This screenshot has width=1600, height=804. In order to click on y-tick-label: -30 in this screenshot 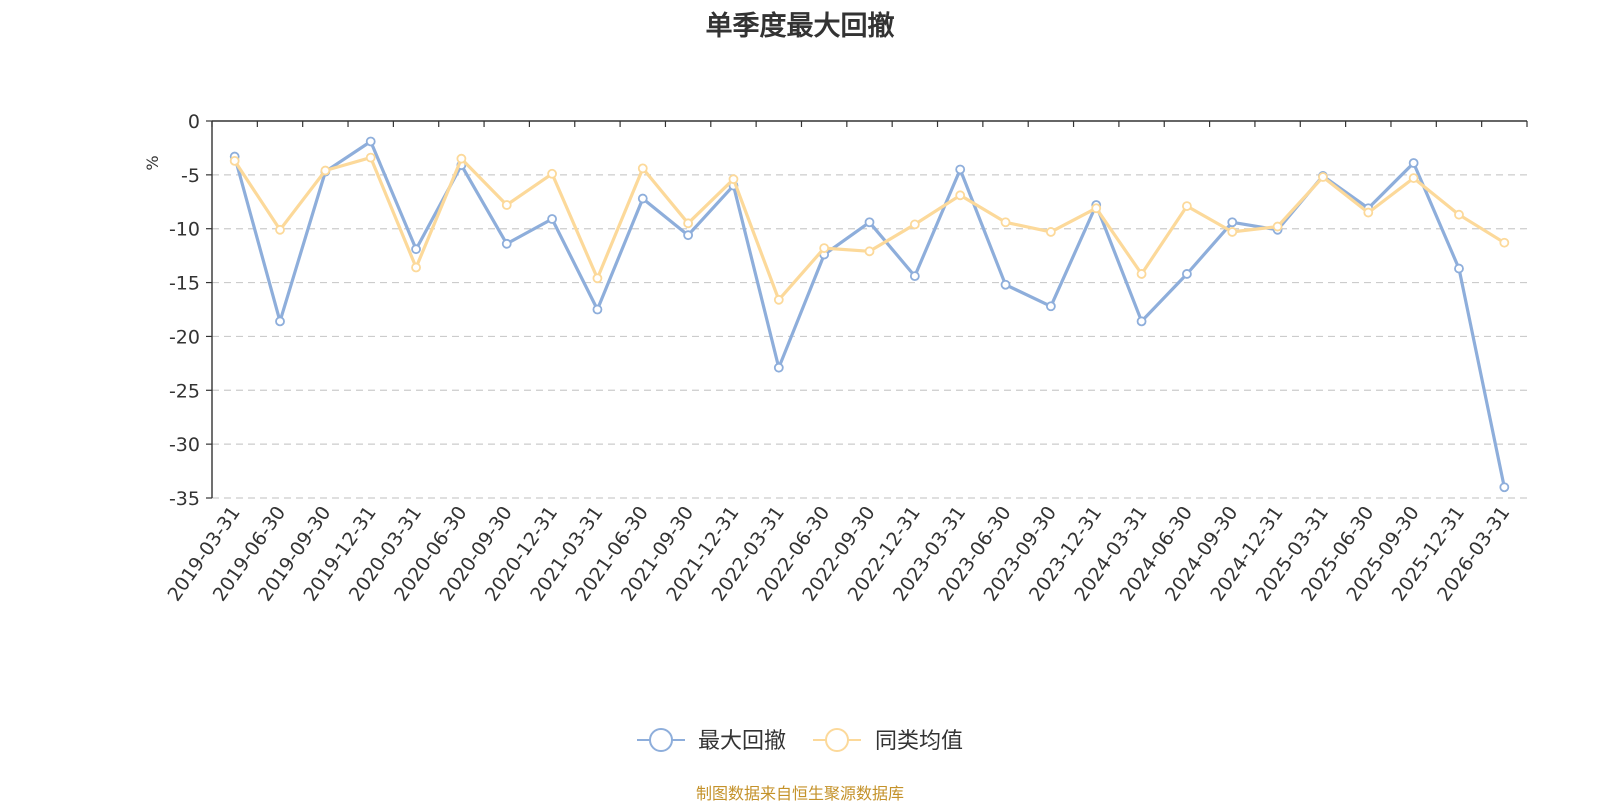, I will do `click(184, 445)`.